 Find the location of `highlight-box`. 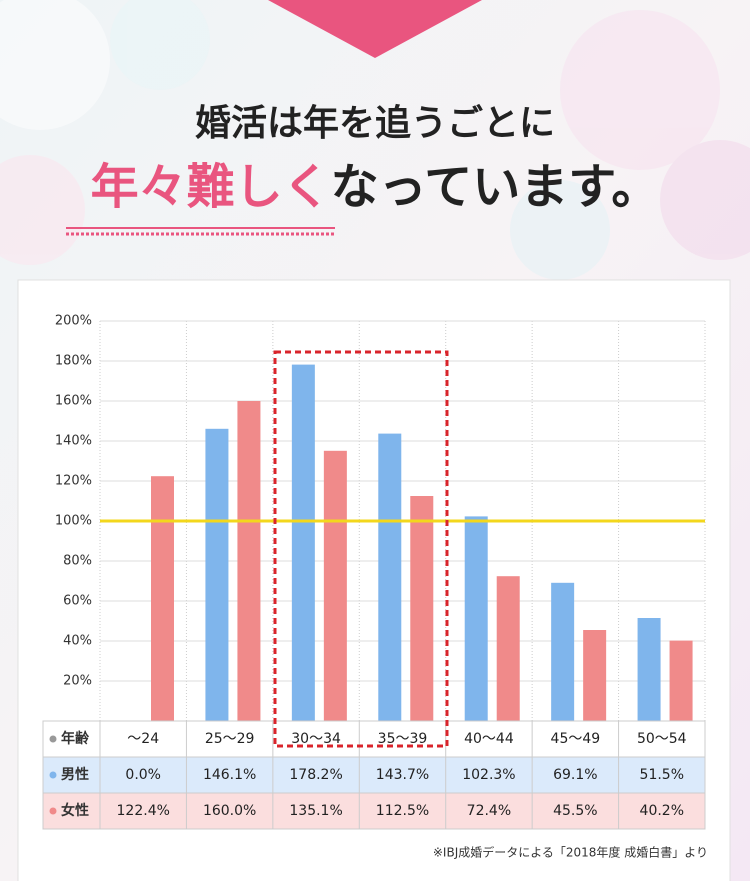

highlight-box is located at coordinates (361, 549).